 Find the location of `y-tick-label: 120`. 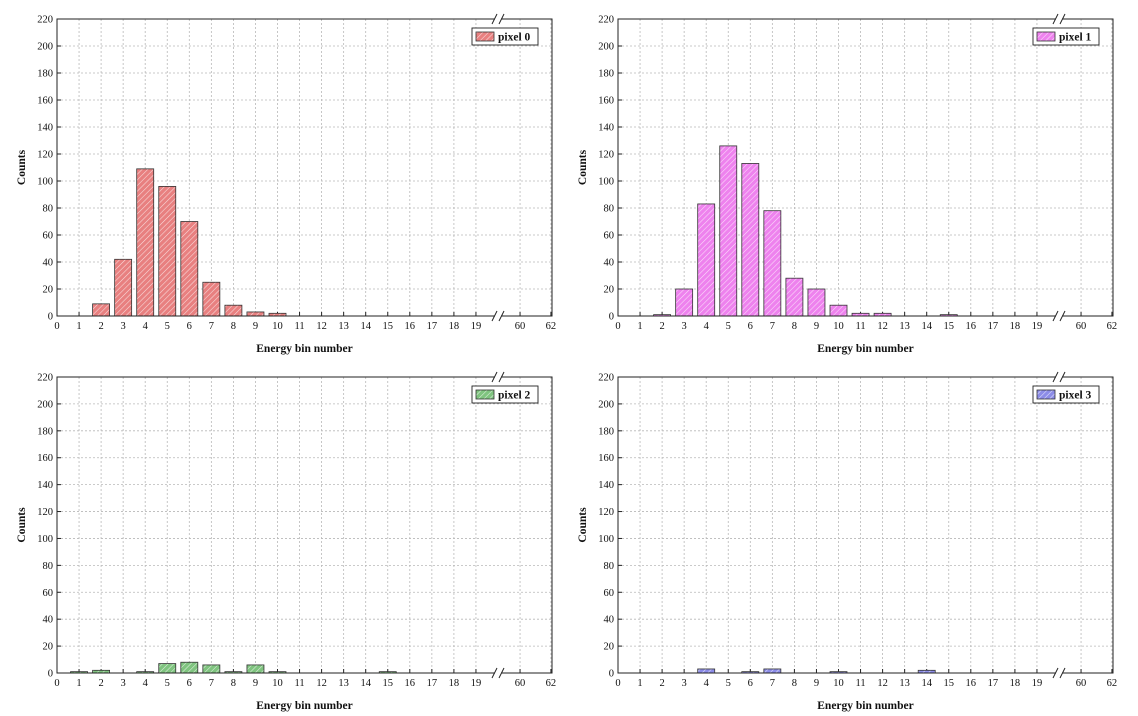

y-tick-label: 120 is located at coordinates (45, 155).